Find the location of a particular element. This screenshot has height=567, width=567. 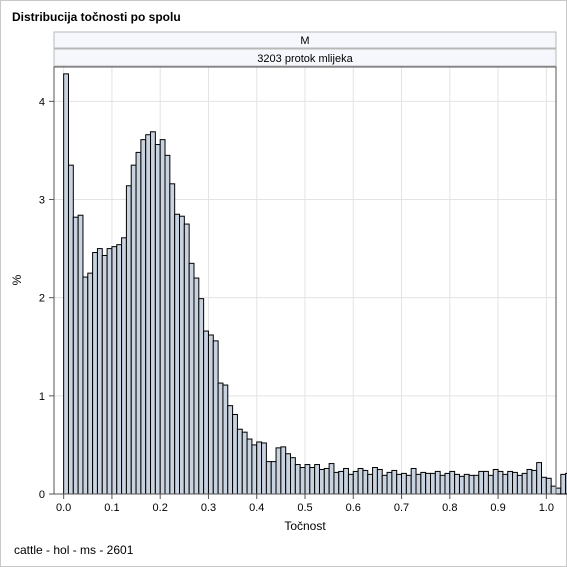

y-axis-label: % is located at coordinates (17, 279).